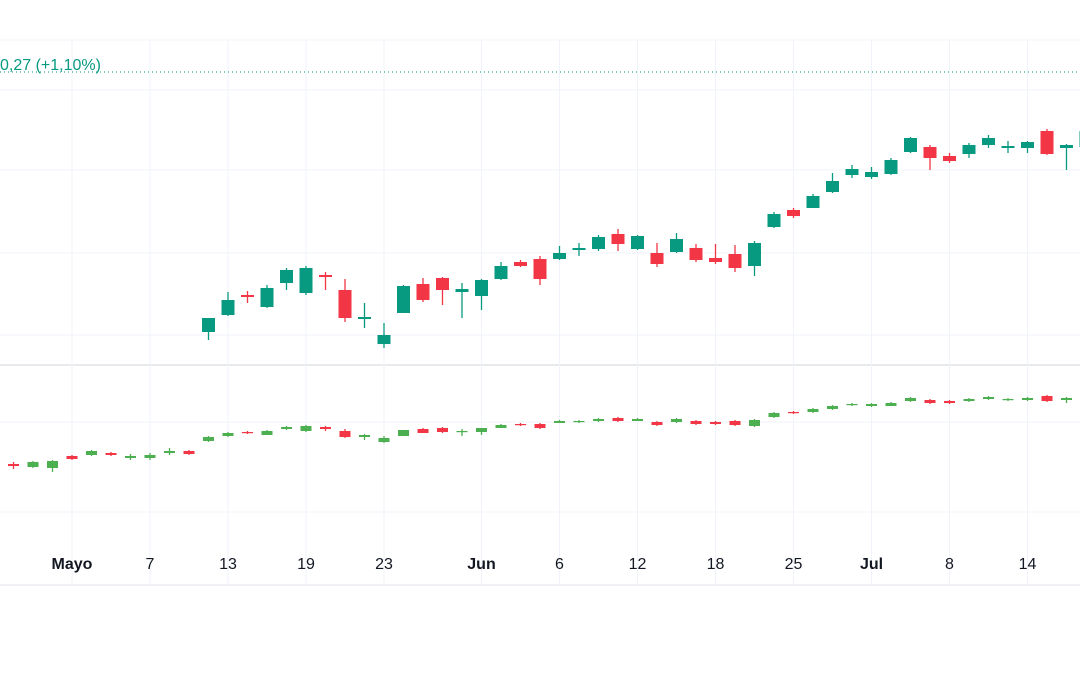 The width and height of the screenshot is (1080, 675). I want to click on x-tick-label: 25, so click(794, 564).